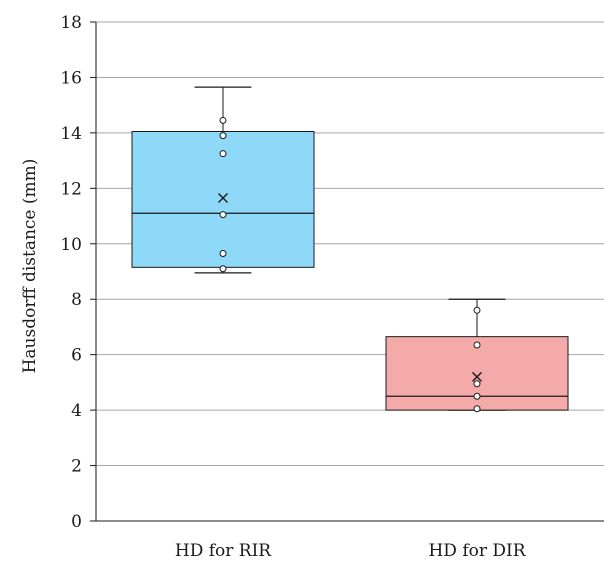  I want to click on category-labels: HD for RIR HD for DIR, so click(351, 551).